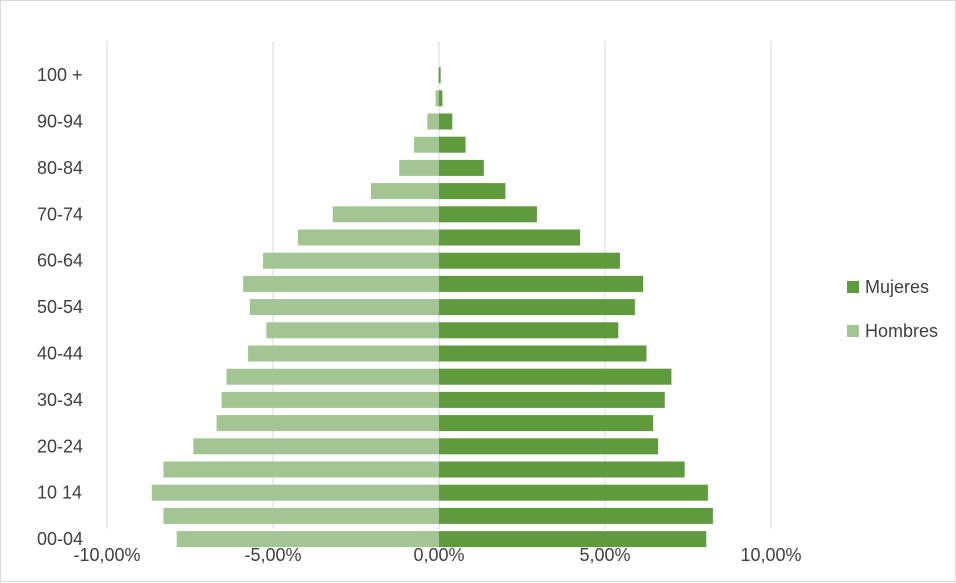 This screenshot has width=956, height=583. What do you see at coordinates (770, 555) in the screenshot?
I see `x-tick-label: 10,00%` at bounding box center [770, 555].